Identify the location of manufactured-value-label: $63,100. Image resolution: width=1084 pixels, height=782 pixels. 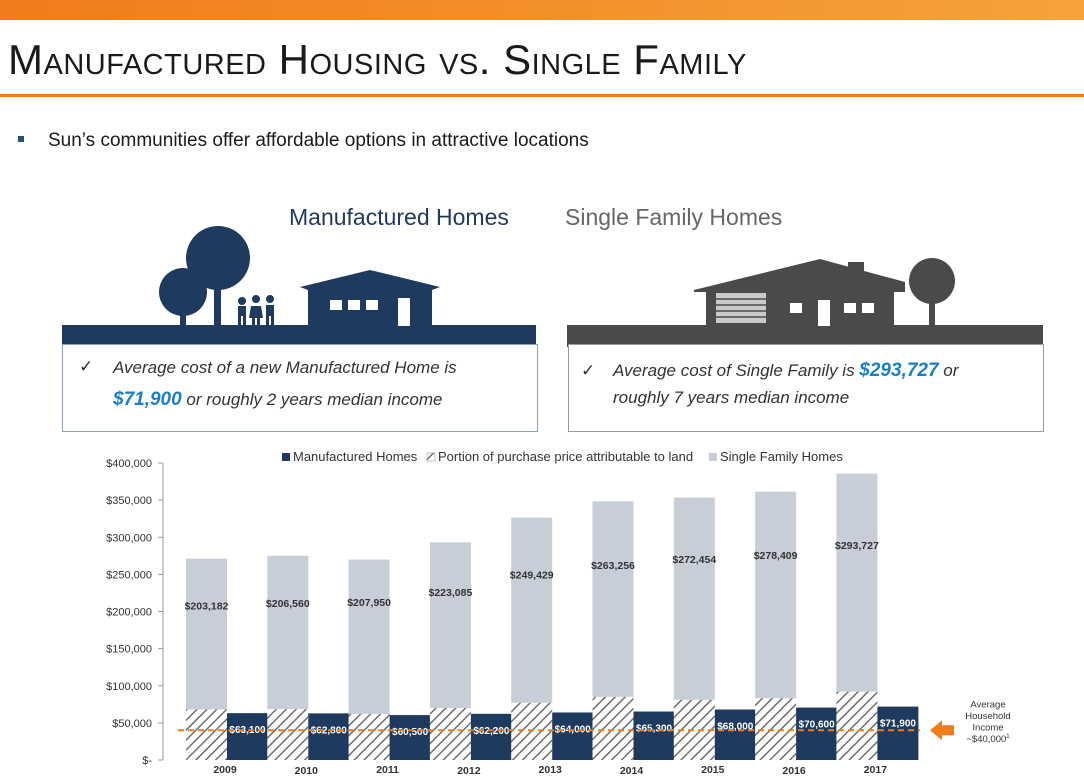
(247, 730).